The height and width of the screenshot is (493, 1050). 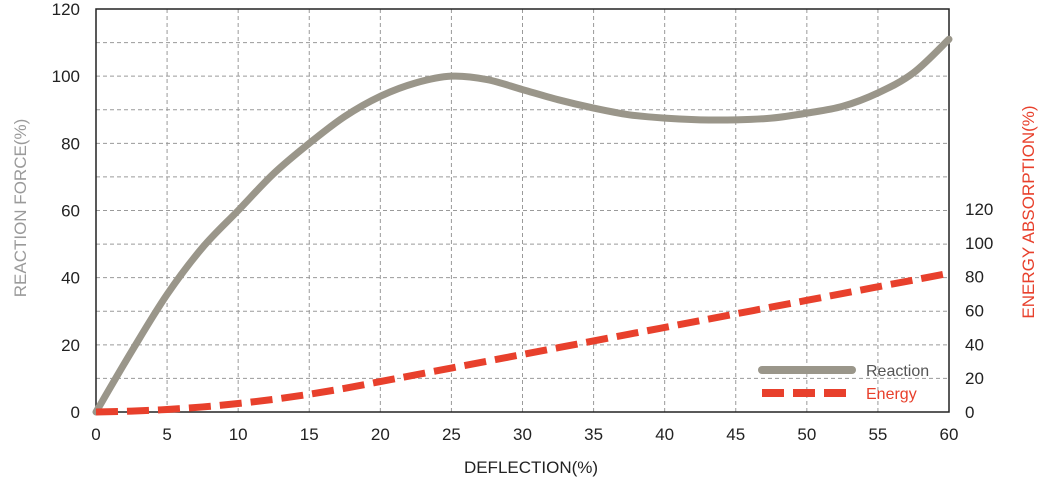 I want to click on x-tick-label: 45, so click(x=735, y=434).